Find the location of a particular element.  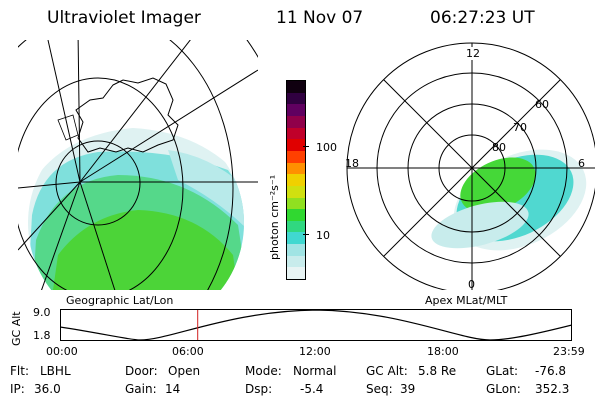

geographic-caption: Geographic Lat/Lon is located at coordinates (120, 300).